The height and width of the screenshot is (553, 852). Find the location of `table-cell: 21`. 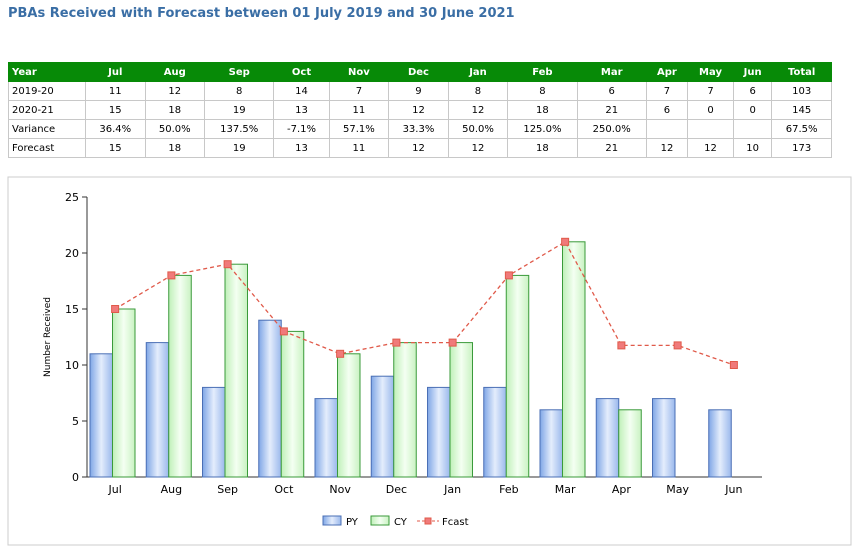

table-cell: 21 is located at coordinates (611, 148).